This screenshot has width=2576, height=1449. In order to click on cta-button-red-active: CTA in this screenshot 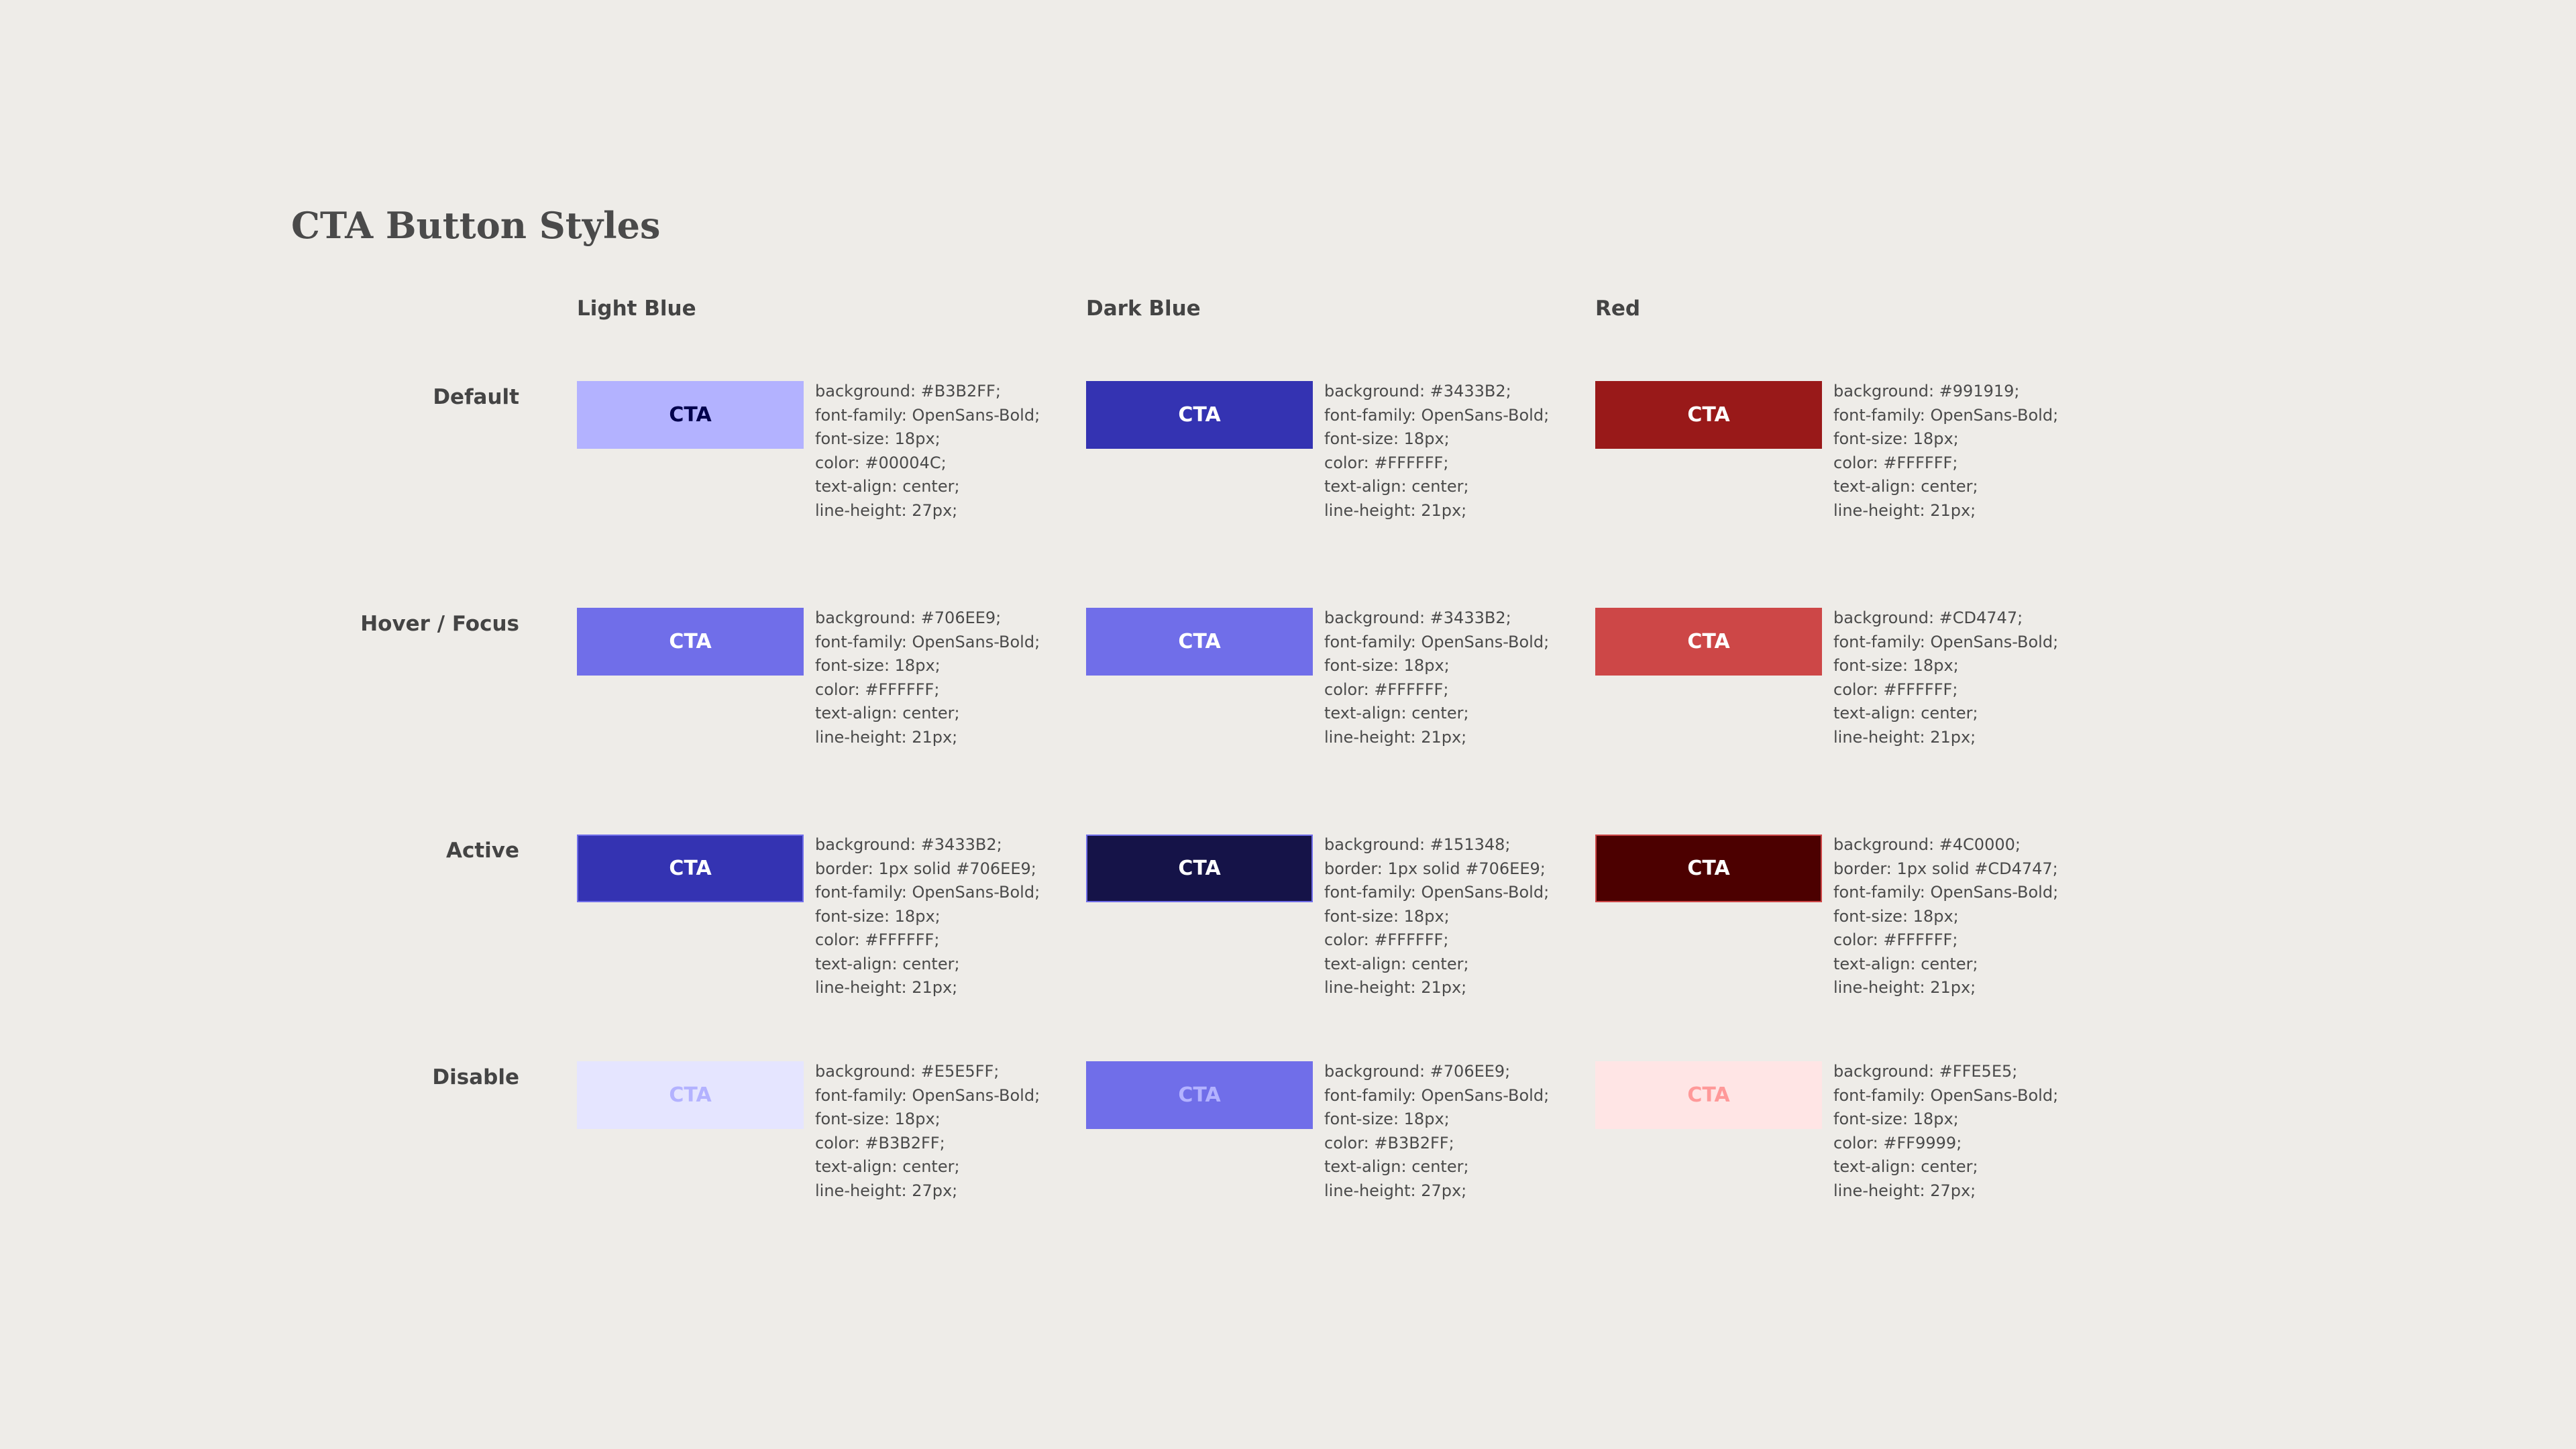, I will do `click(1708, 868)`.